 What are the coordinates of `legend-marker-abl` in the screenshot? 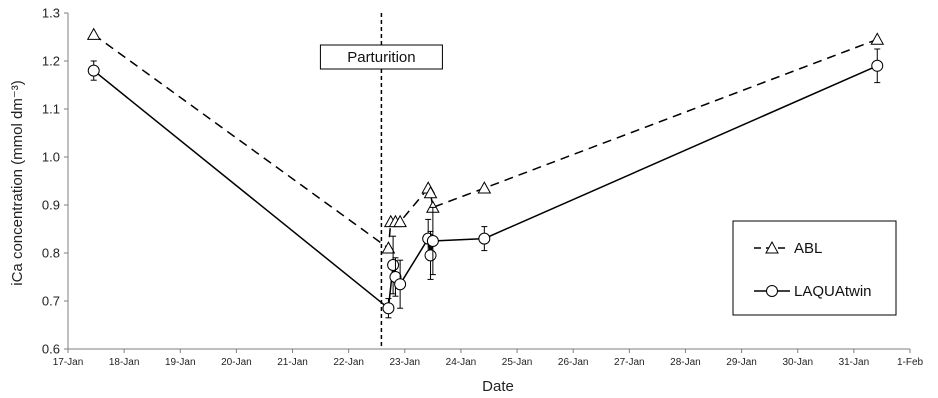 It's located at (772, 247).